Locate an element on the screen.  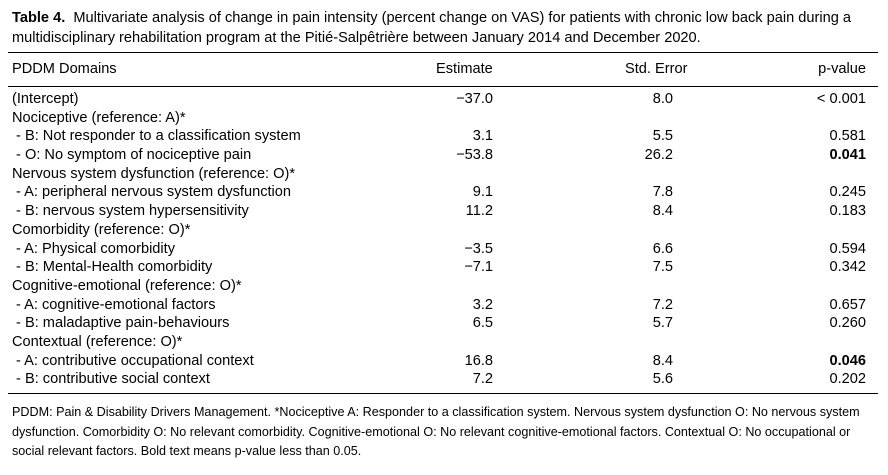
row-p-value: 0.046 is located at coordinates (847, 360).